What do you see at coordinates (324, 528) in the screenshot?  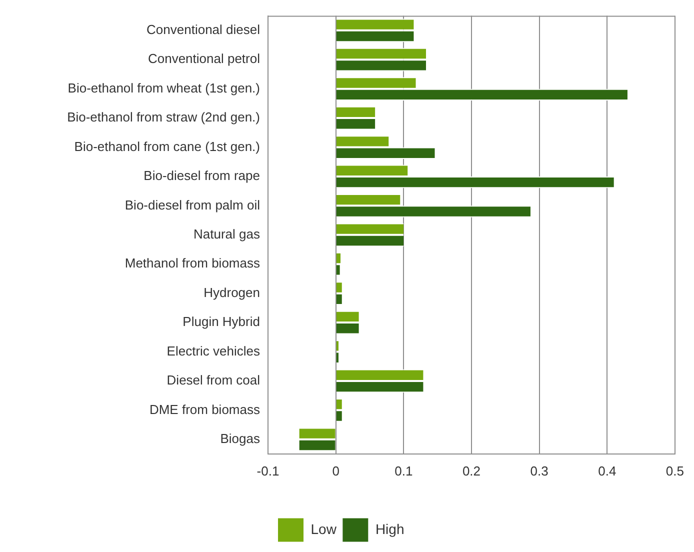 I see `legend-label: Low` at bounding box center [324, 528].